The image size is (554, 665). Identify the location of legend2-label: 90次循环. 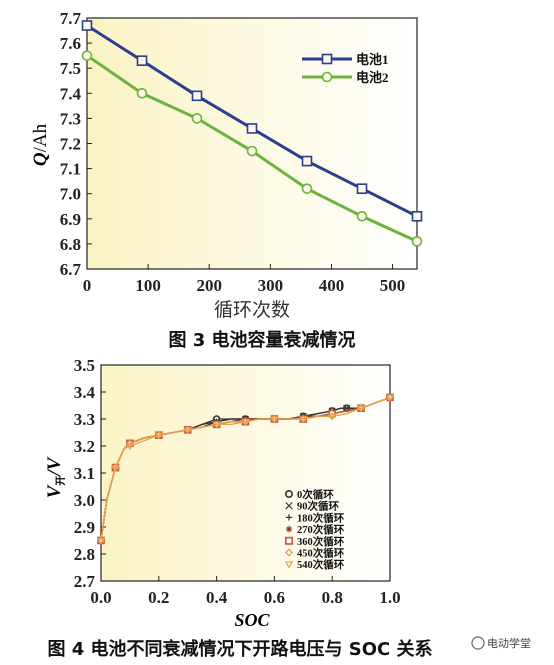
(318, 506).